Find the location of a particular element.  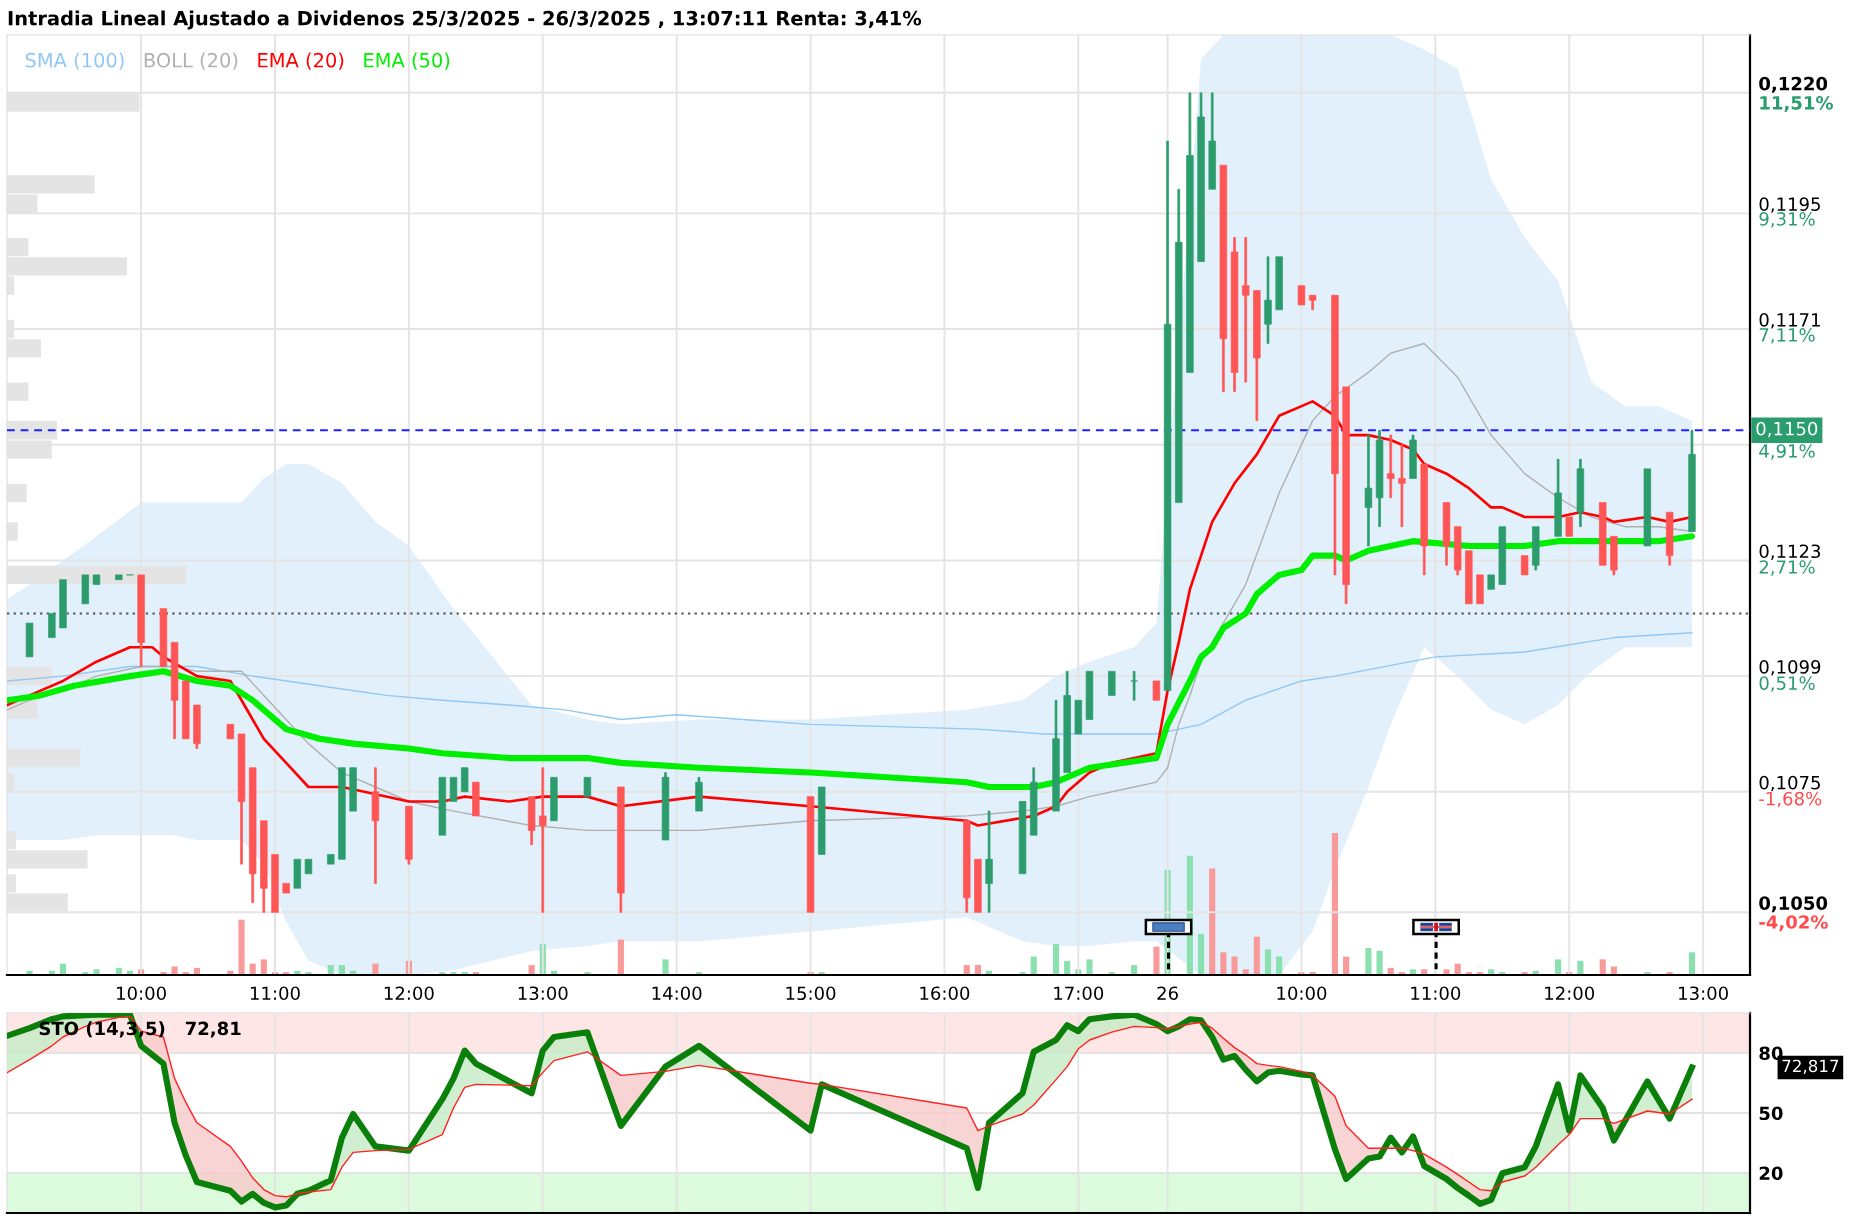

y-tick-label: 0,1075 is located at coordinates (1789, 783).